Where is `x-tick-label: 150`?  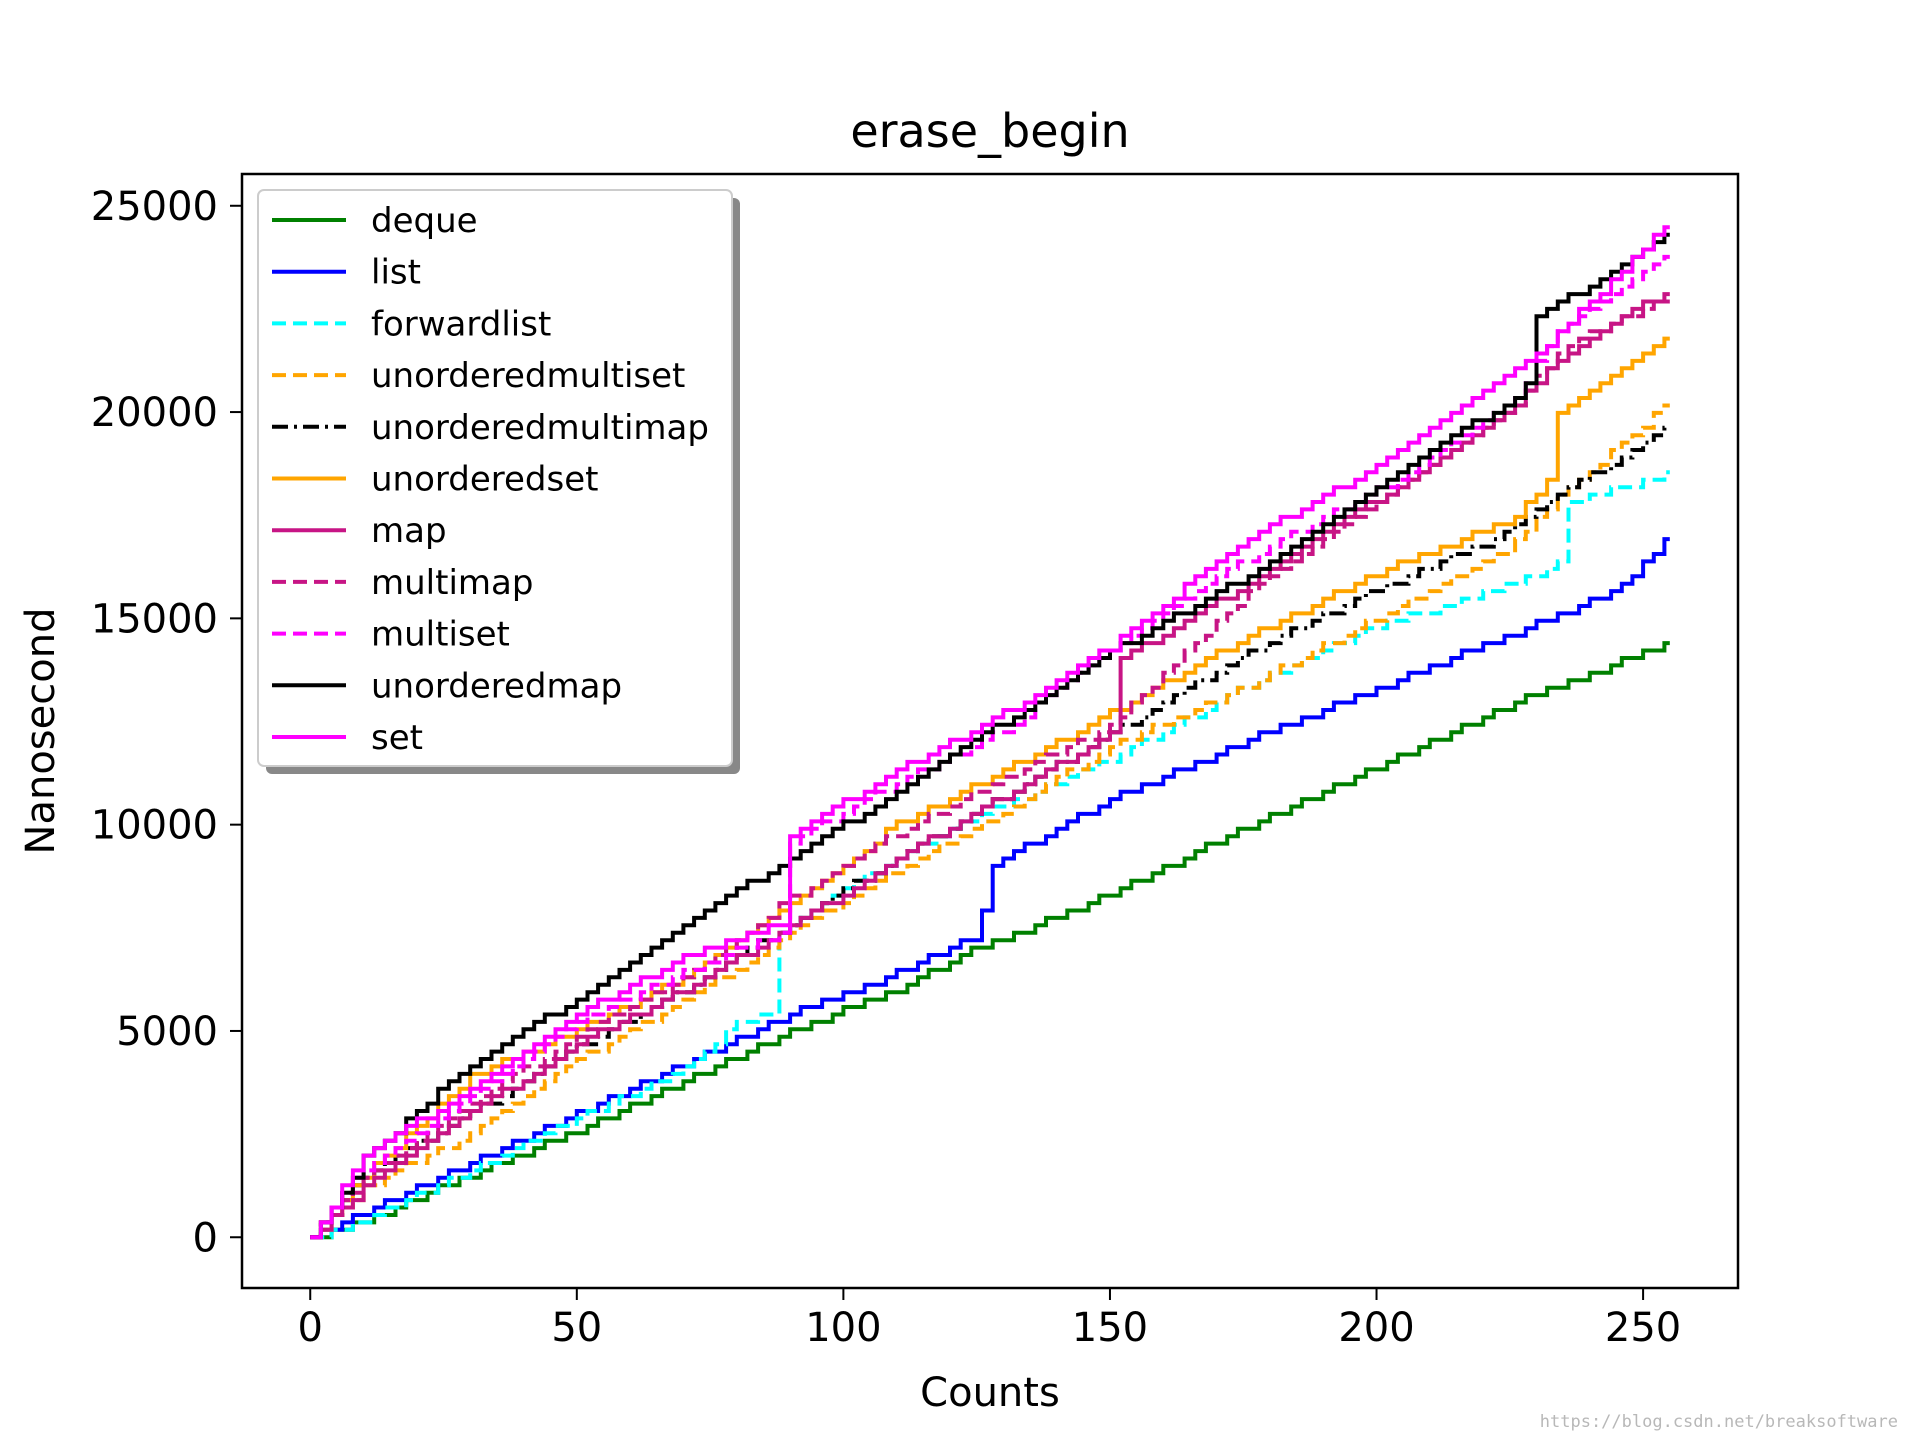
x-tick-label: 150 is located at coordinates (1110, 1328).